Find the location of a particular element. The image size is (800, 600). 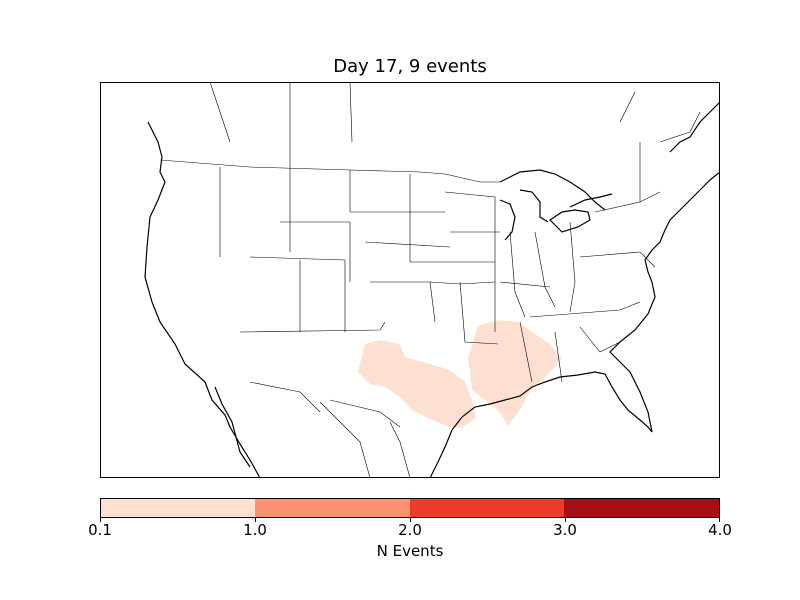

colorbar is located at coordinates (410, 508).